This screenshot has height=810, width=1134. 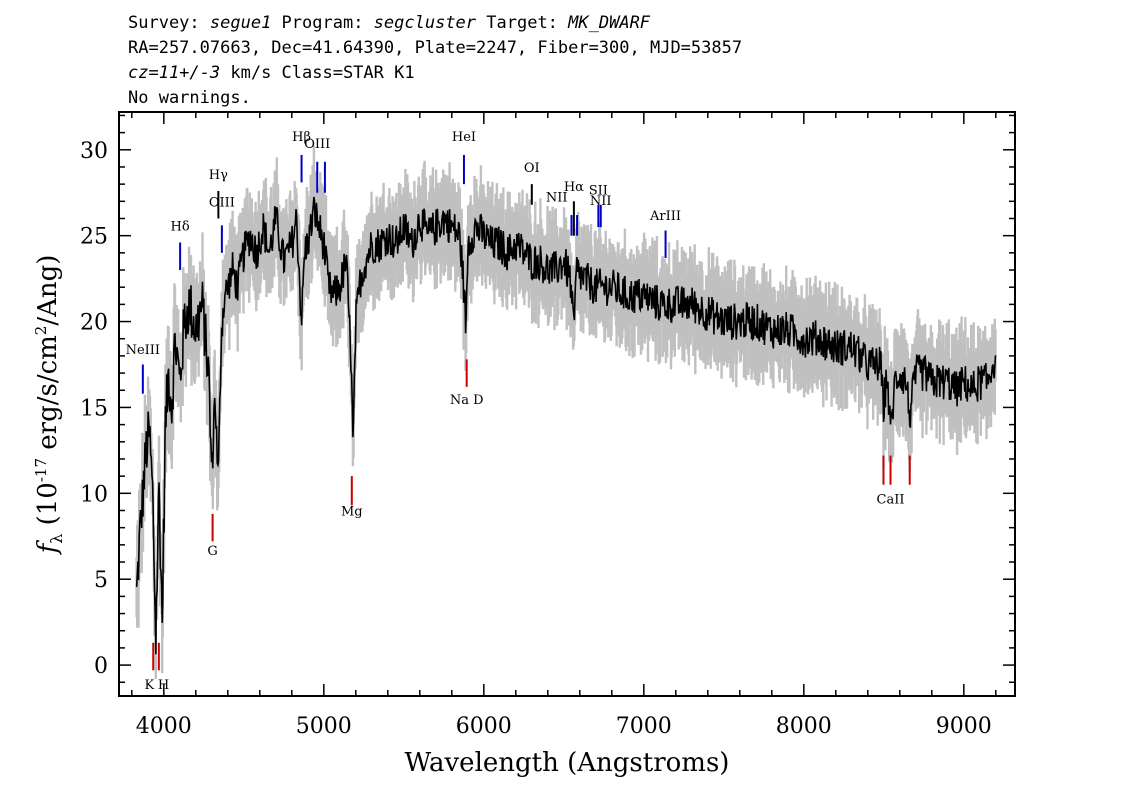 What do you see at coordinates (41, 470) in the screenshot?
I see `y-axis-label-exp: -17` at bounding box center [41, 470].